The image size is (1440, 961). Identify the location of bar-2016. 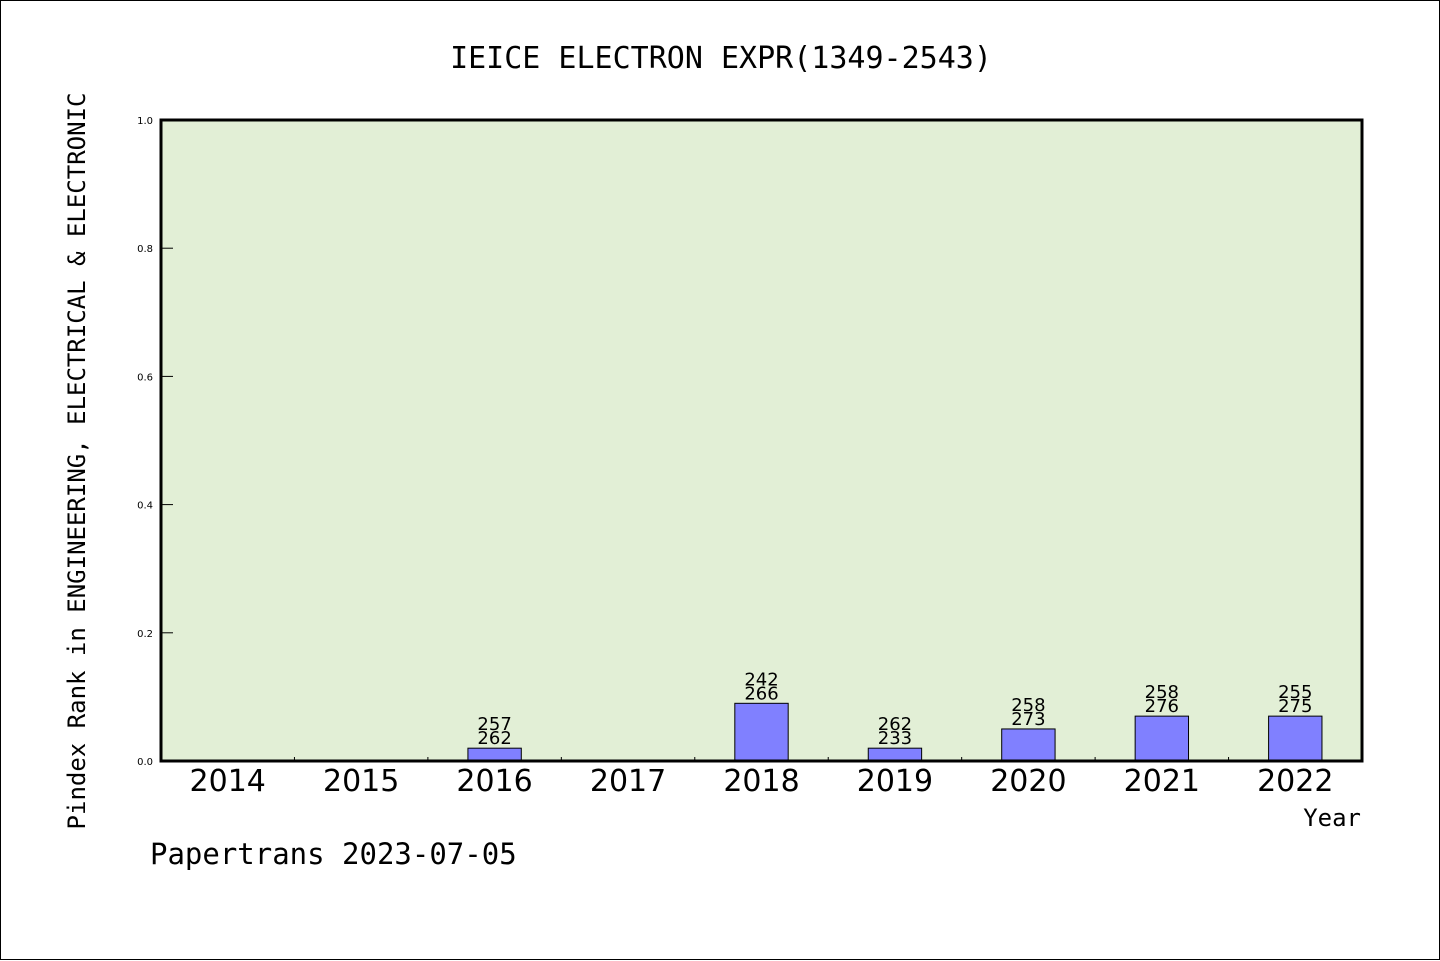
(494, 754).